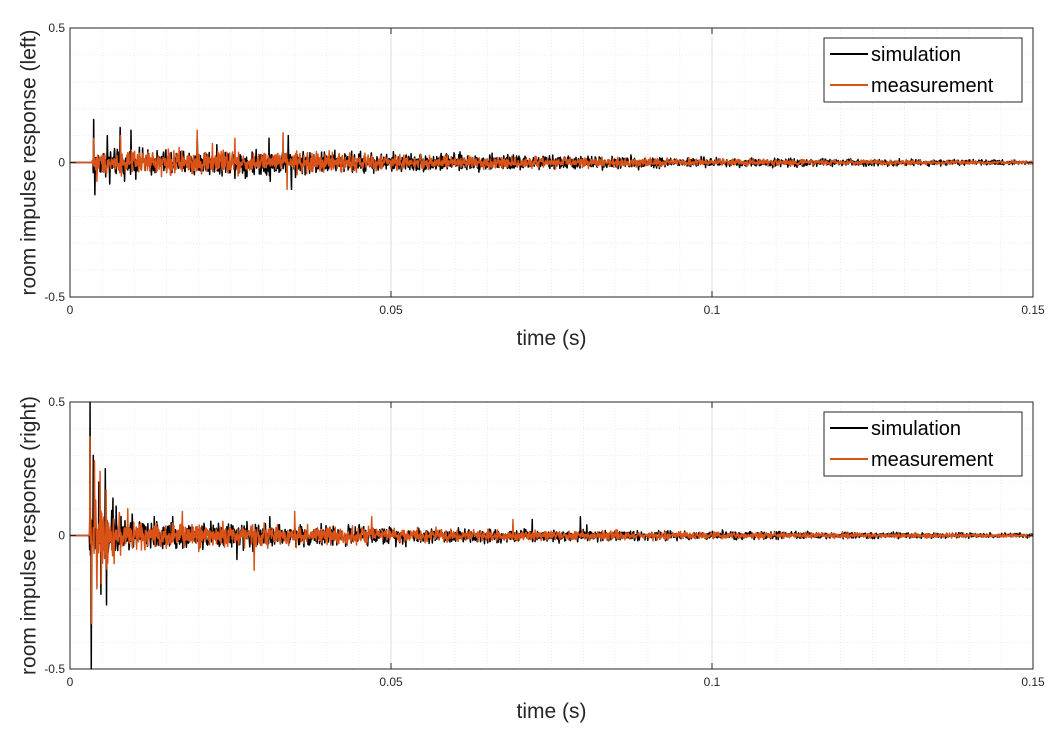 The width and height of the screenshot is (1050, 730). Describe the element at coordinates (29, 162) in the screenshot. I see `y-axis-label: room impulse response (left)` at that location.